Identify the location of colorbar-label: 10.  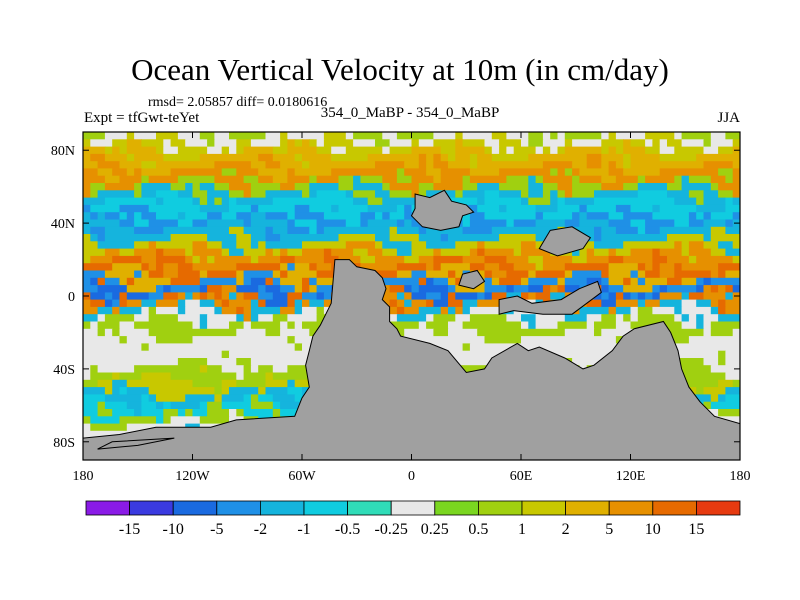
(653, 529).